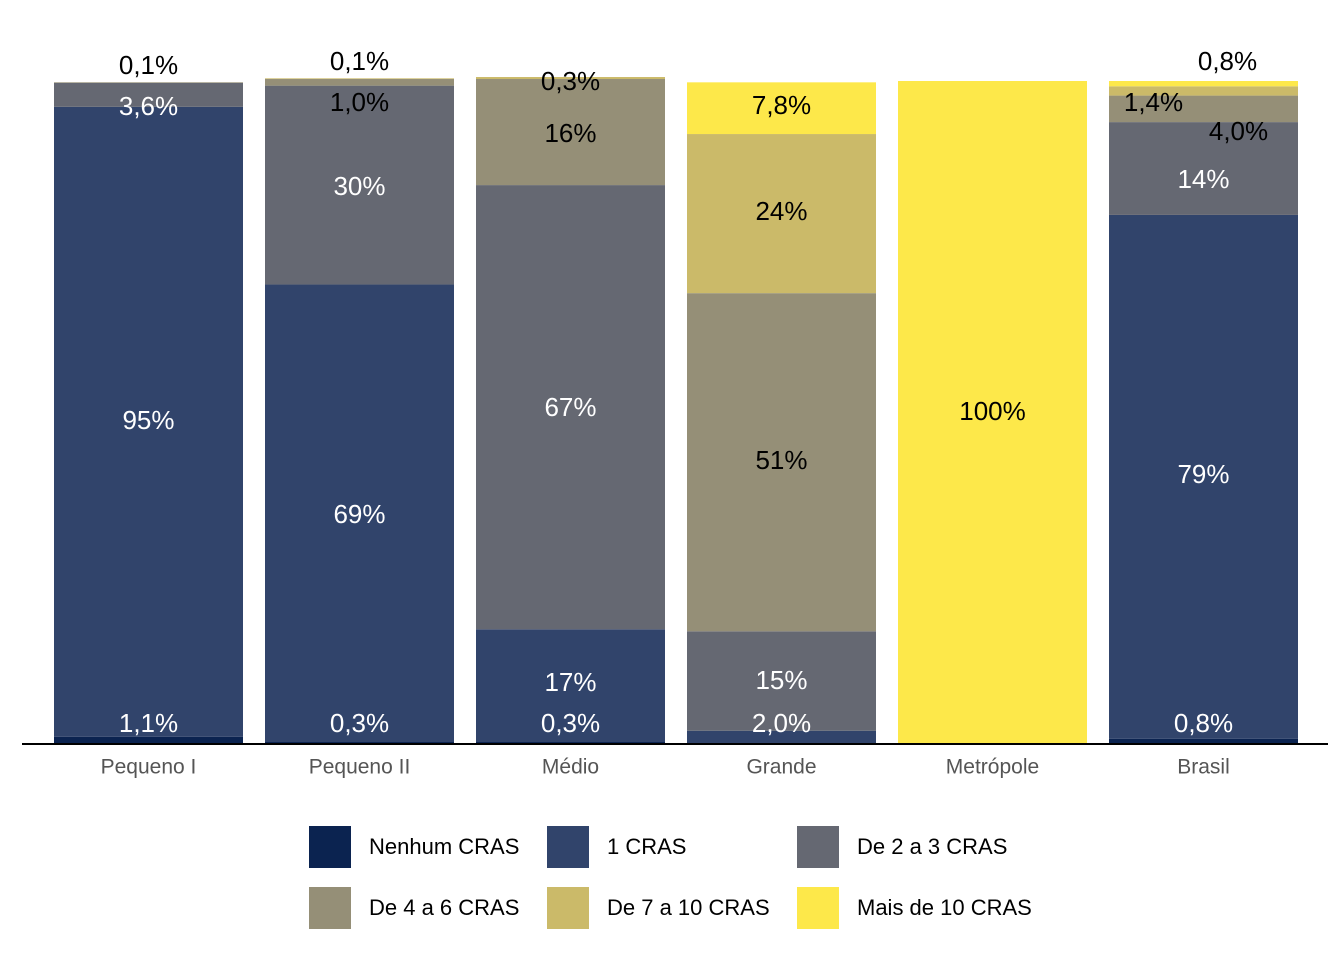  I want to click on data-label: 1,4%, so click(1153, 102).